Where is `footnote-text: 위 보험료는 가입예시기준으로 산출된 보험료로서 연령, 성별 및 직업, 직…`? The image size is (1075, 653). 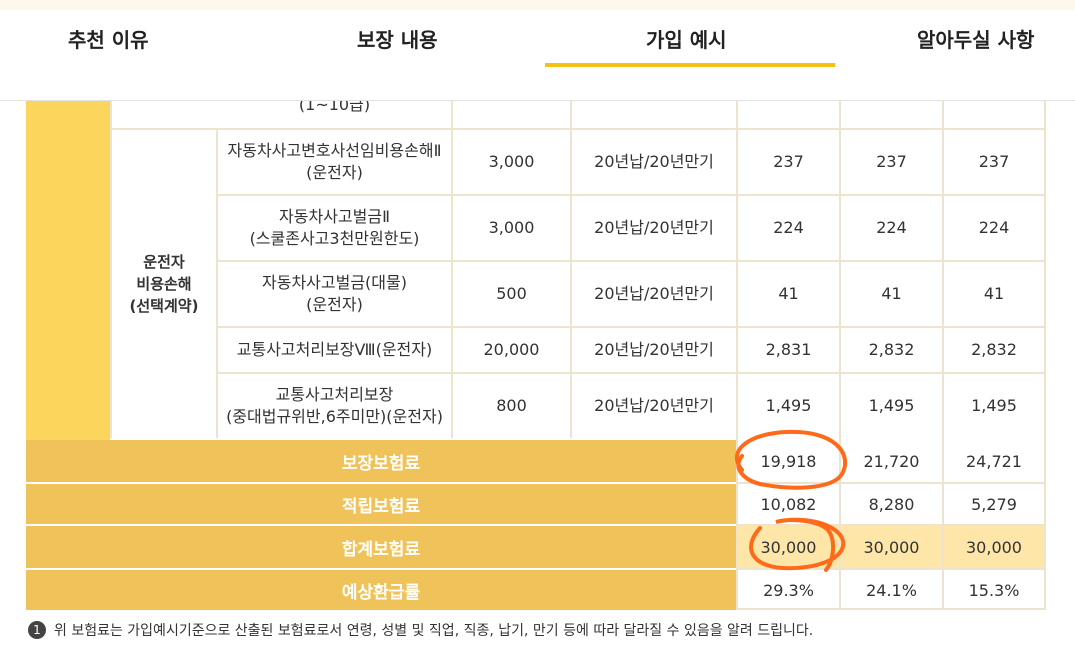
footnote-text: 위 보험료는 가입예시기준으로 산출된 보험료로서 연령, 성별 및 직업, 직… is located at coordinates (434, 631).